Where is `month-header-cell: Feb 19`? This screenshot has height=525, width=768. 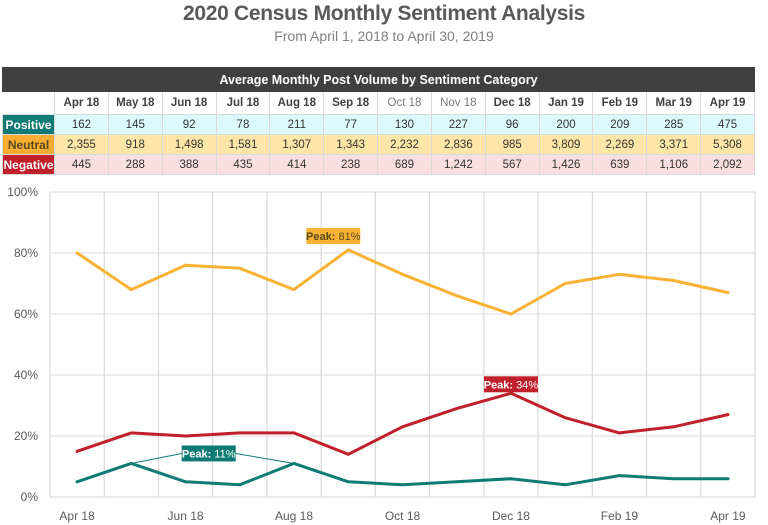
month-header-cell: Feb 19 is located at coordinates (620, 103).